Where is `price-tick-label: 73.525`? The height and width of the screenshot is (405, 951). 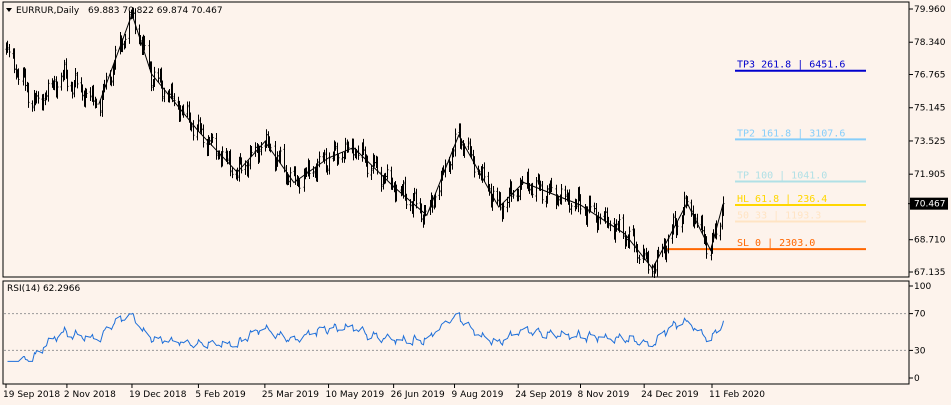 price-tick-label: 73.525 is located at coordinates (930, 142).